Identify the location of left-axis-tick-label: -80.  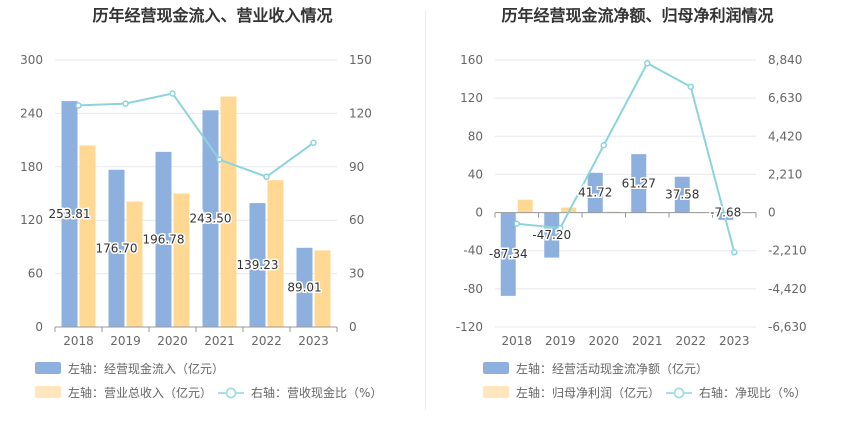
(473, 289).